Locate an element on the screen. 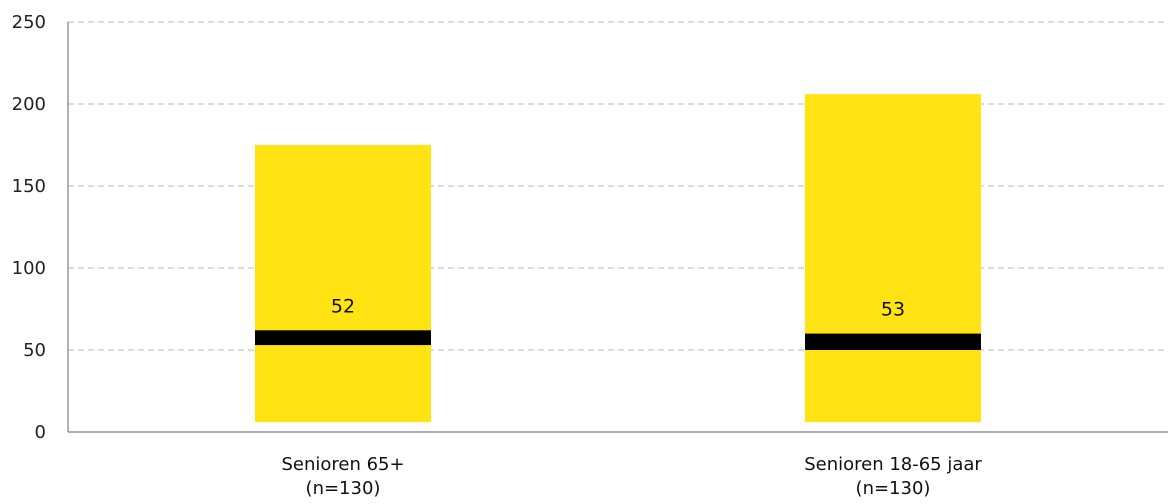 Image resolution: width=1174 pixels, height=504 pixels. y-tick-label: 200 is located at coordinates (29, 104).